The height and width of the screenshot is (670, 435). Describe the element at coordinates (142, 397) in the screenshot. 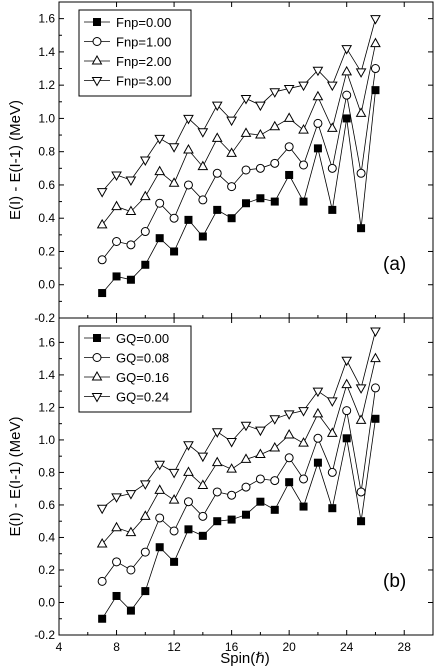

I see `legend-label: GQ=0.24` at that location.